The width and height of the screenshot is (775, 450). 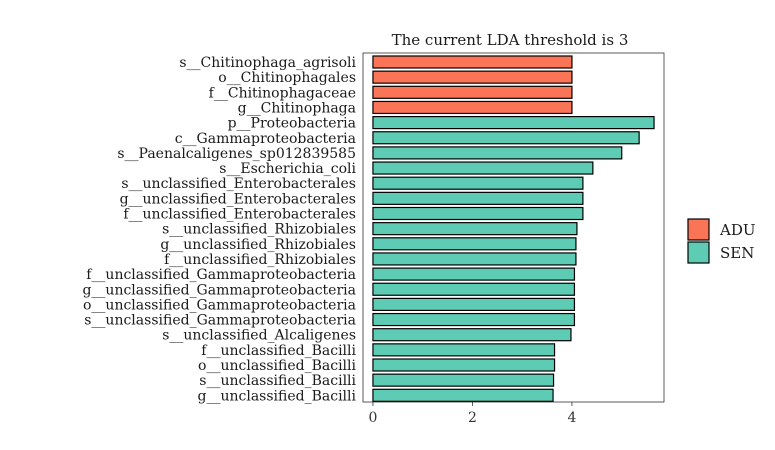 What do you see at coordinates (260, 260) in the screenshot?
I see `y-tick-label: f__unclassified_Rhizobiales` at bounding box center [260, 260].